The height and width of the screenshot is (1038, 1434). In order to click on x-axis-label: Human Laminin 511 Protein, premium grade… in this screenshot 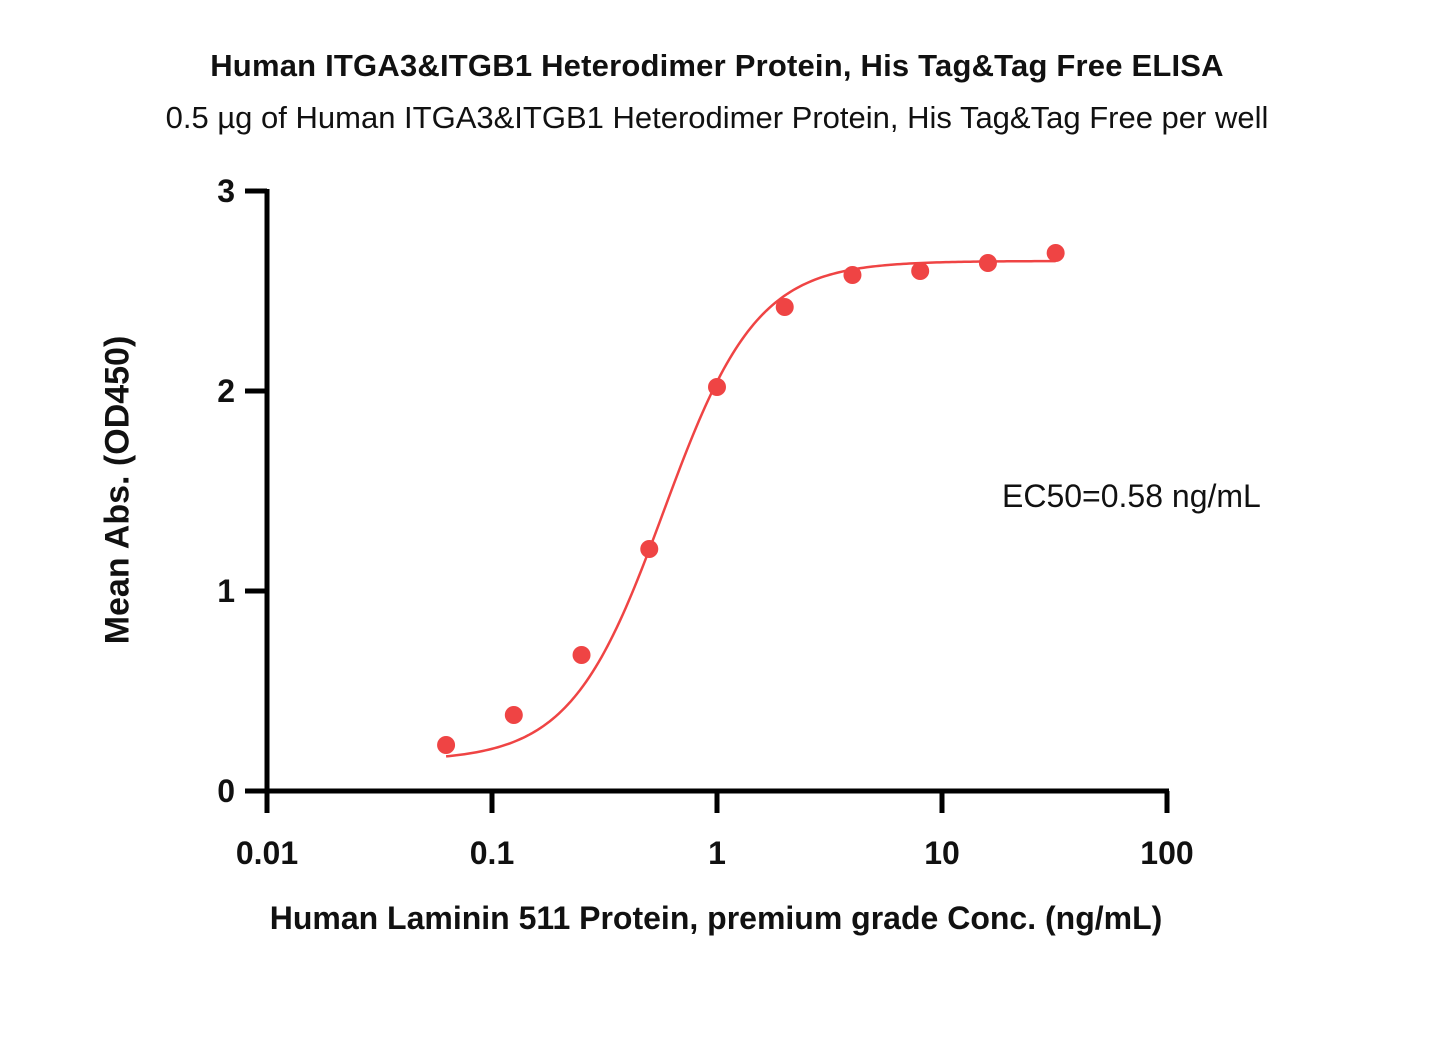, I will do `click(716, 918)`.